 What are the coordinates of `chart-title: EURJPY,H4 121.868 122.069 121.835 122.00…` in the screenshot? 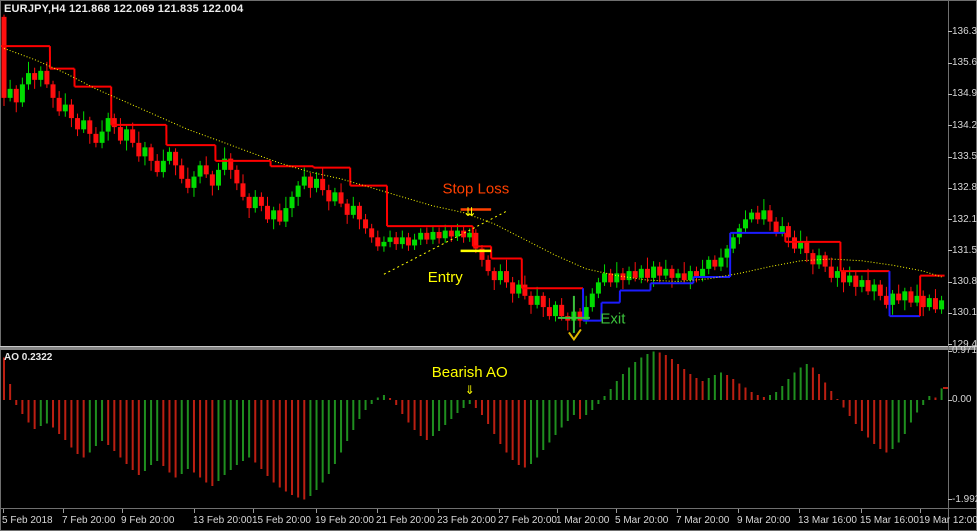 It's located at (124, 9).